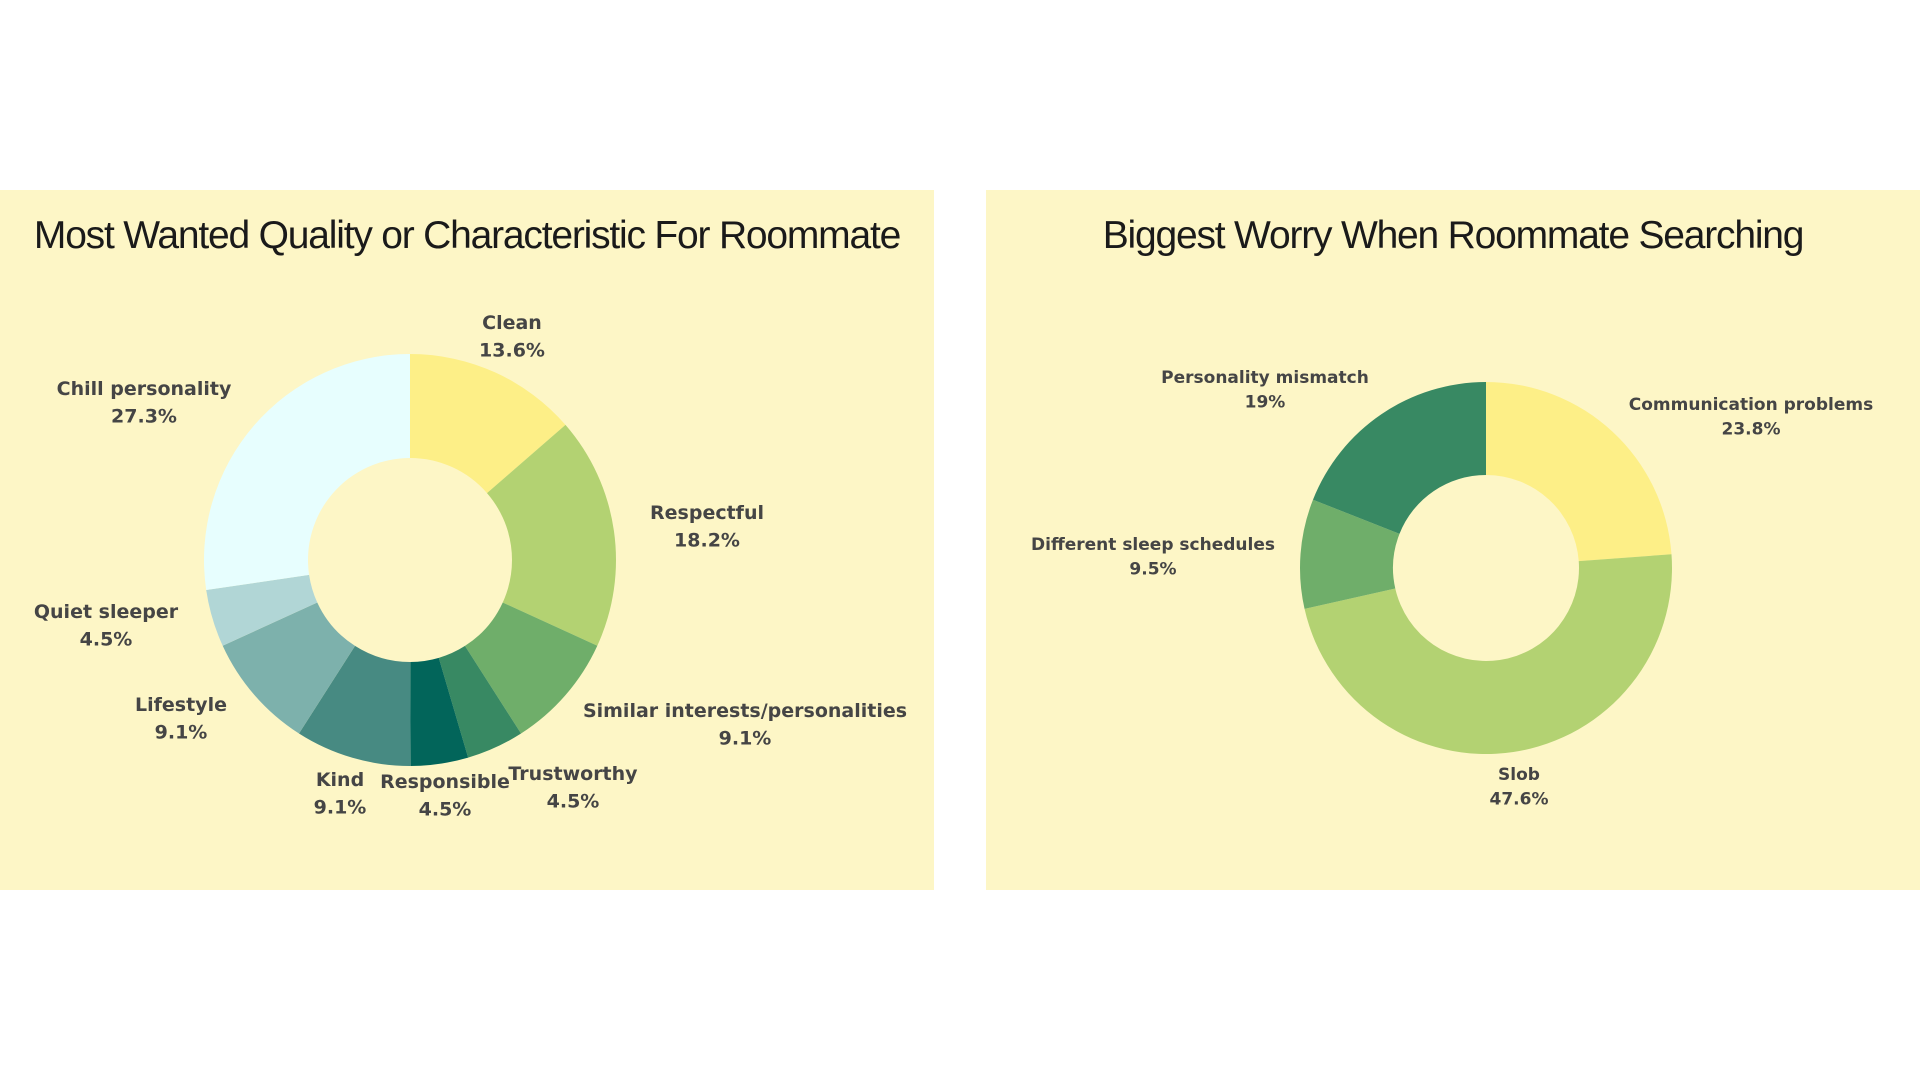 This screenshot has width=1920, height=1080. I want to click on slice-label-similar-interests-personalities: Similar interests/personalities 9.1%, so click(745, 725).